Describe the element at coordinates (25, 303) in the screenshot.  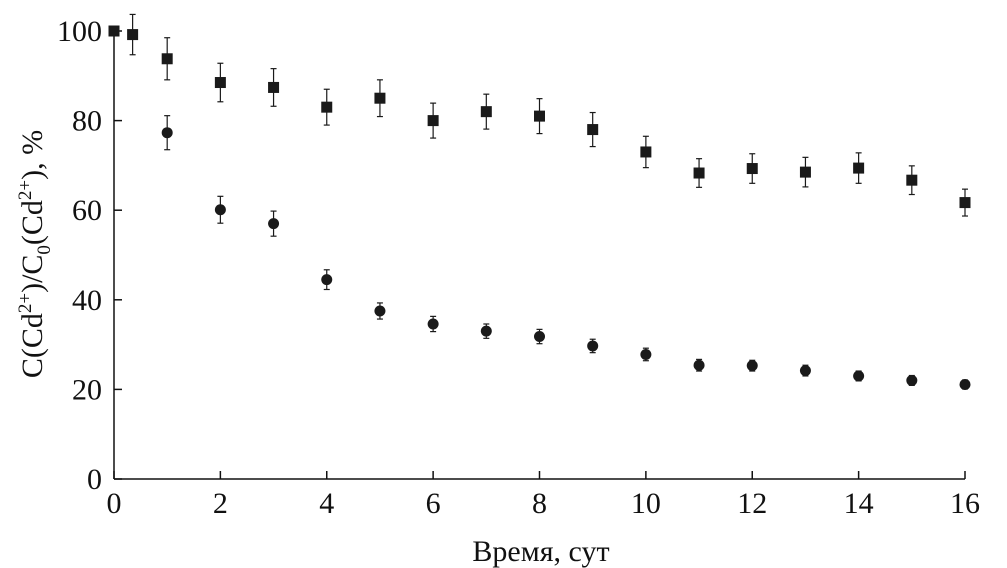
I see `y-label-sup-1: 2+` at that location.